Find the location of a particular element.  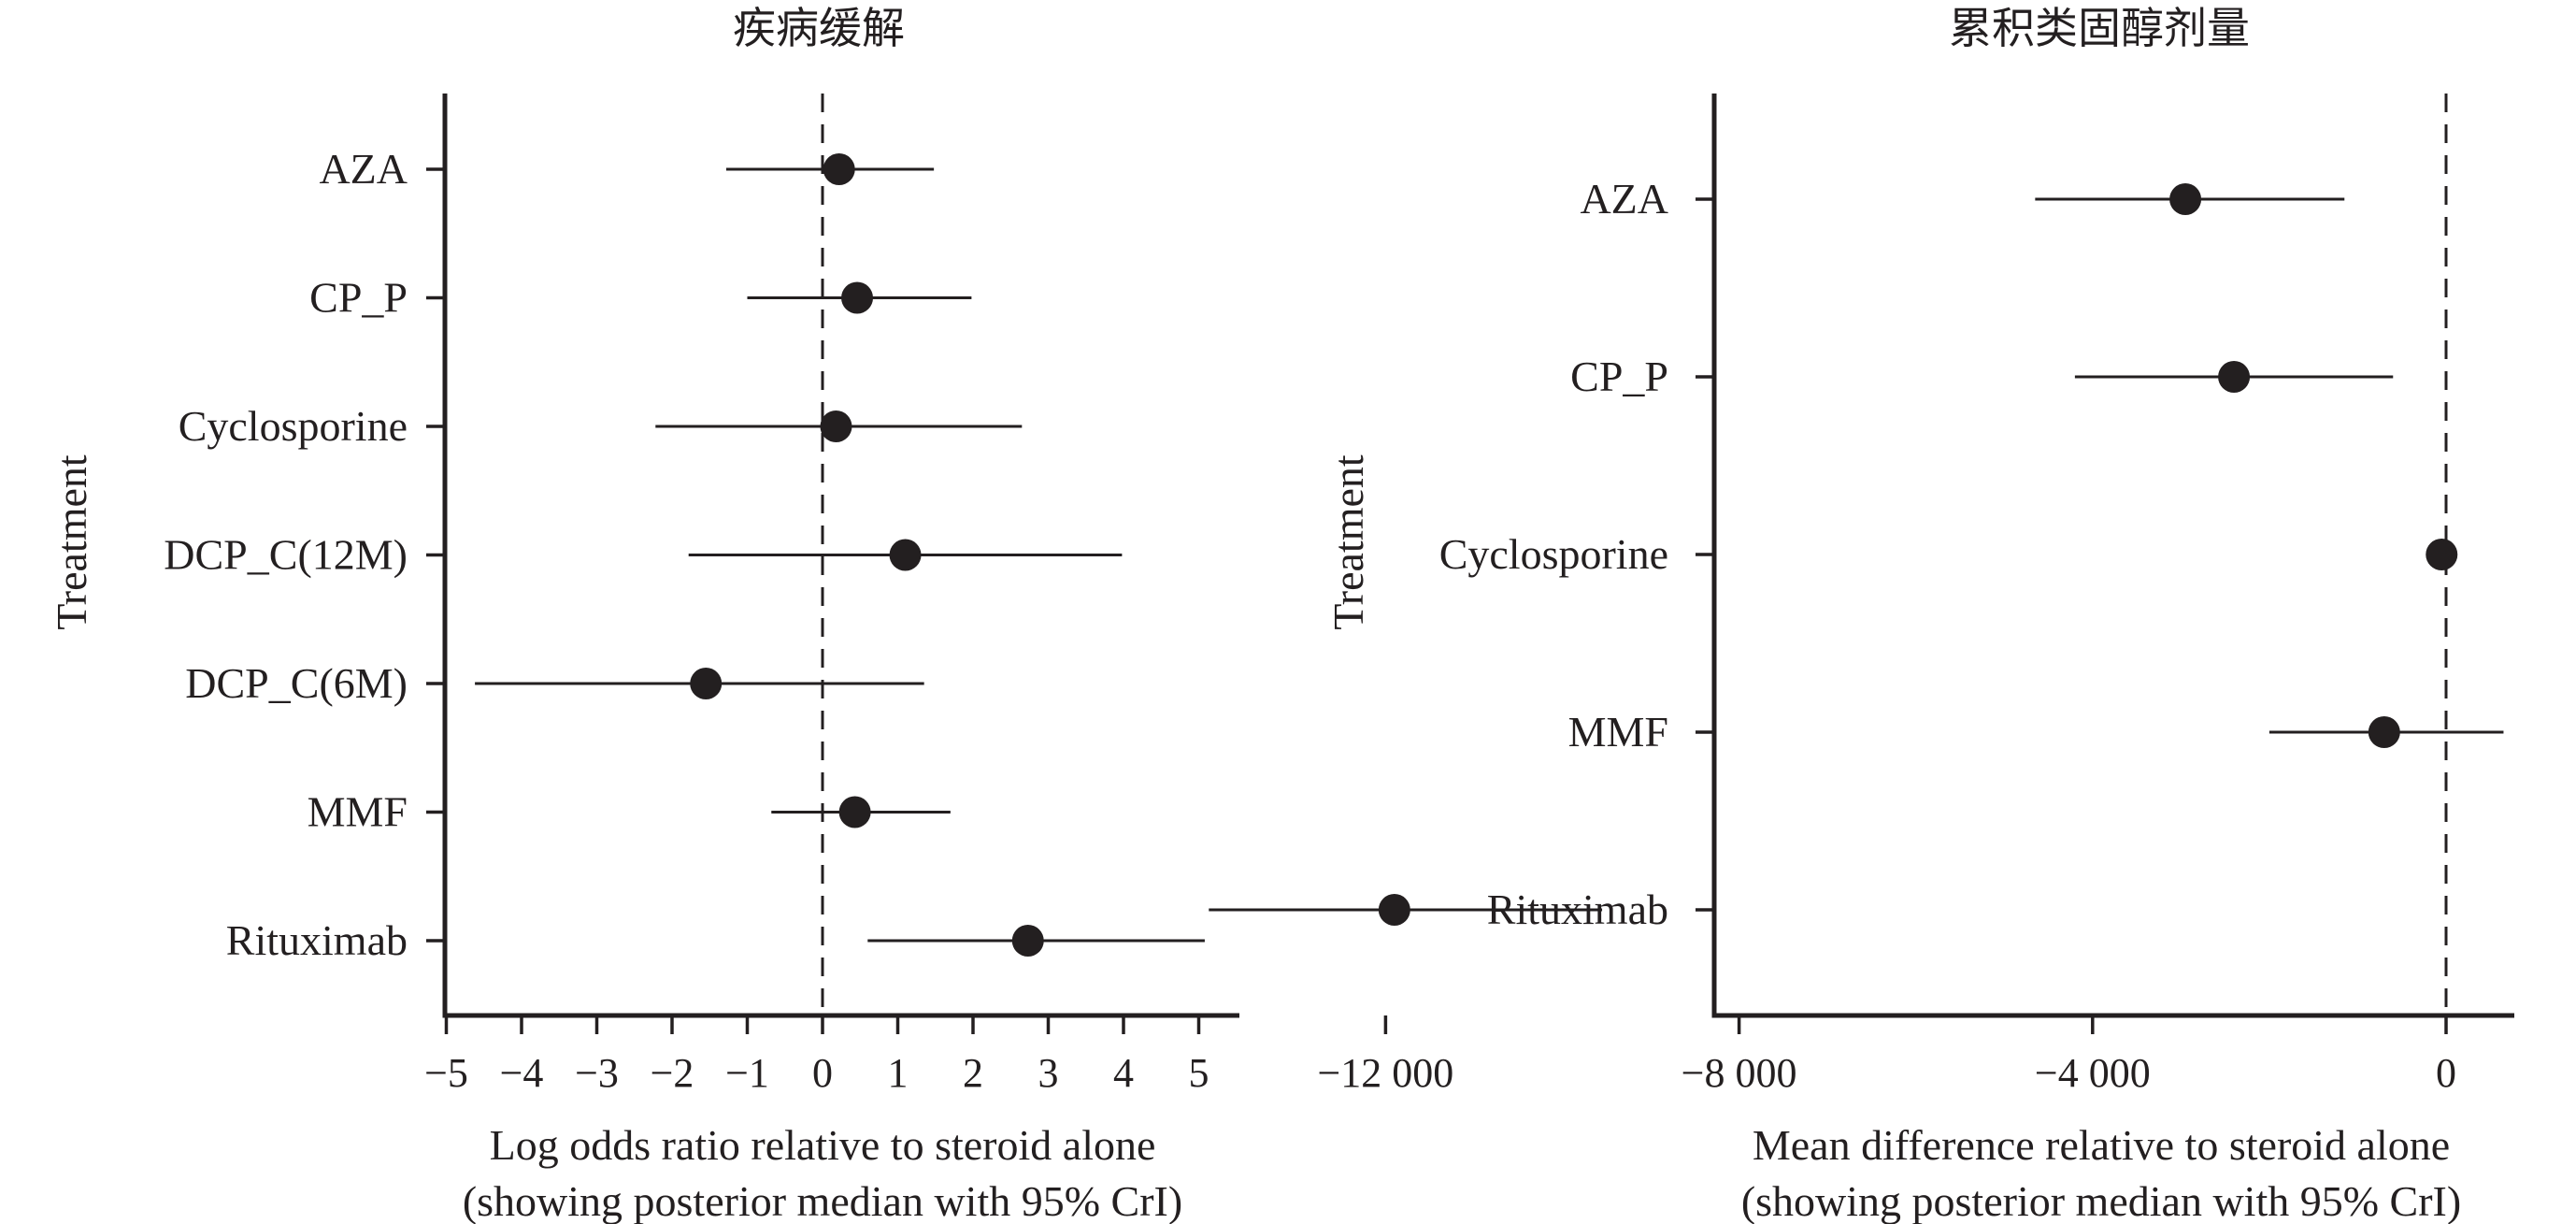

x-tick-label: −1 is located at coordinates (747, 1073).